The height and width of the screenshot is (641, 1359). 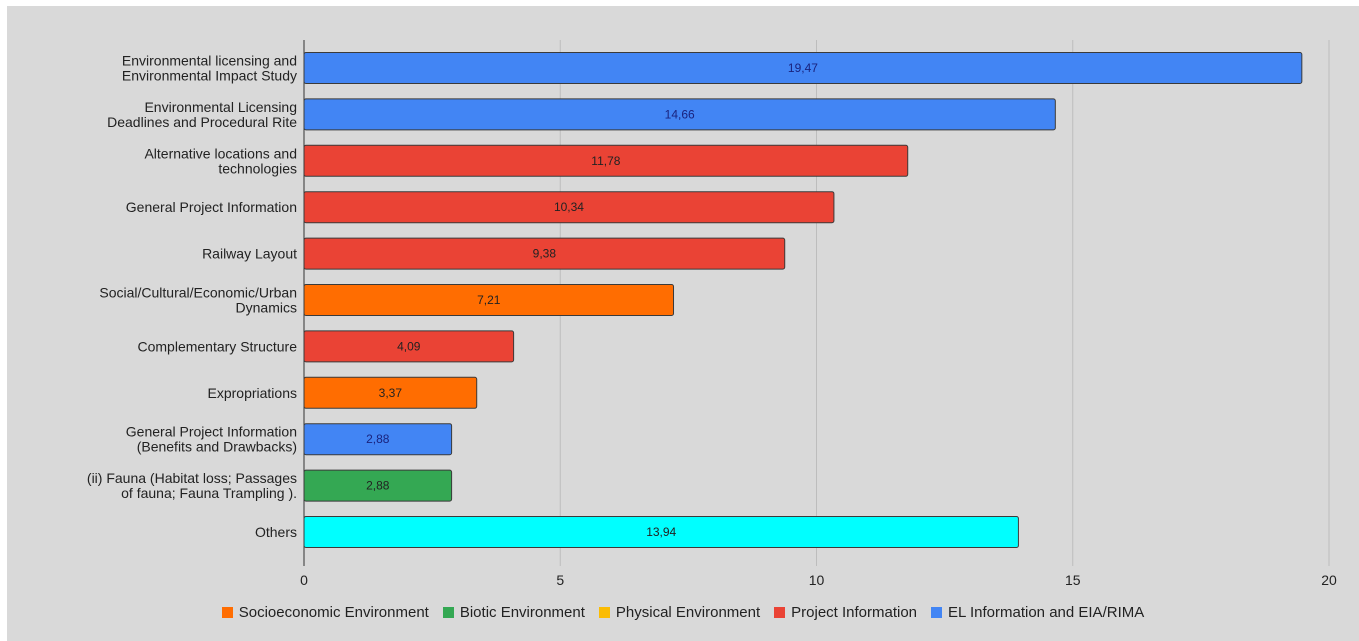 I want to click on category-label: Deadlines and Procedural Rite, so click(x=202, y=122).